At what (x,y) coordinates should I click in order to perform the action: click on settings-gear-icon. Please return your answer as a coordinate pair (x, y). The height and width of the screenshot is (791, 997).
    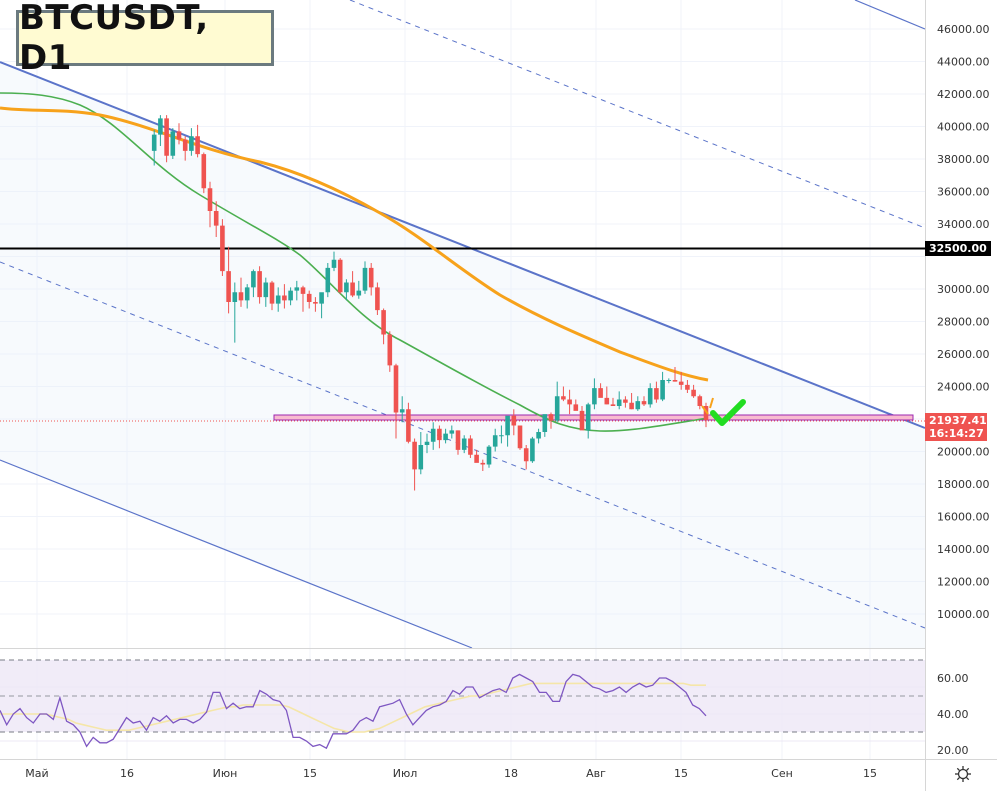
    Looking at the image, I should click on (963, 774).